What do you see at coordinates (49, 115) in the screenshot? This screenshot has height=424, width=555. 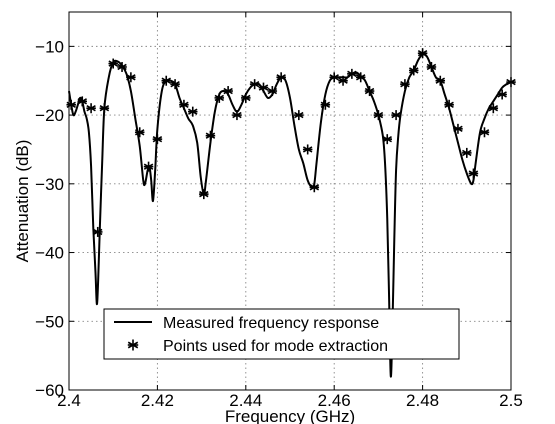 I see `y-tick-label: −20` at bounding box center [49, 115].